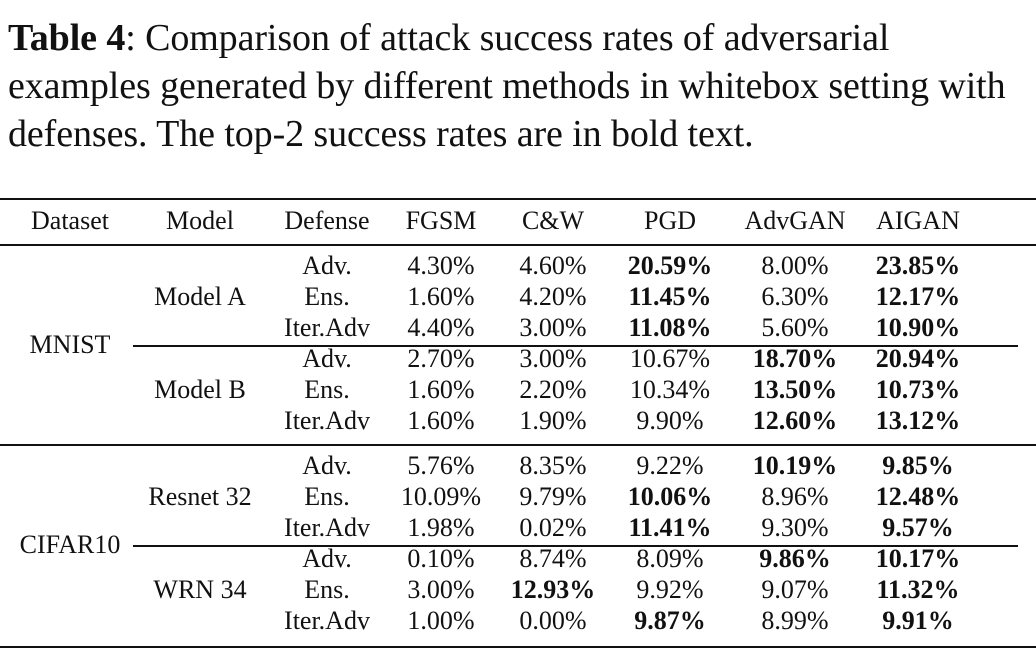  I want to click on value-cell: 2.20%, so click(553, 389).